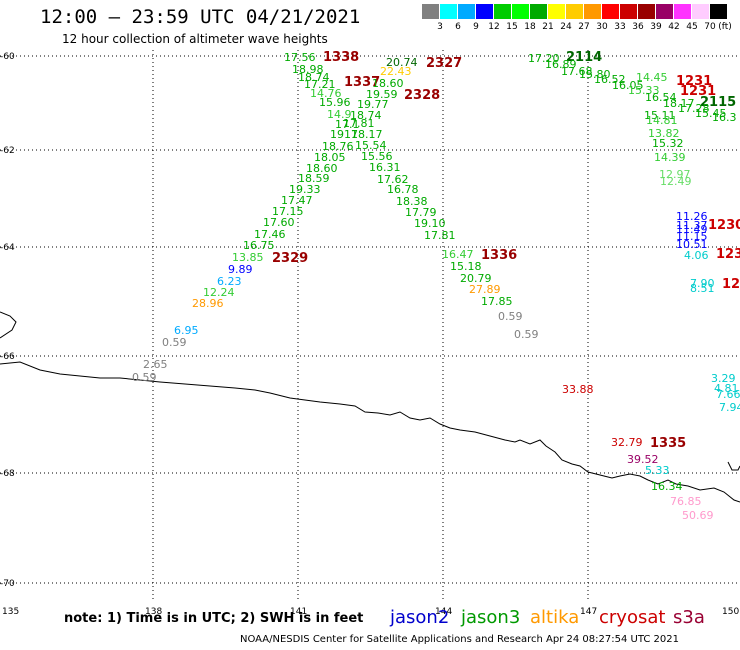  I want to click on wave-height-label: 28.96, so click(208, 303).